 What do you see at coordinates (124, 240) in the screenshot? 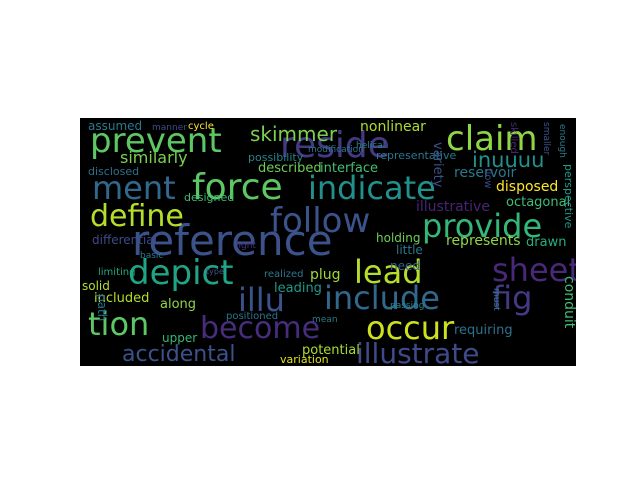
I see `word-differential: differential` at bounding box center [124, 240].